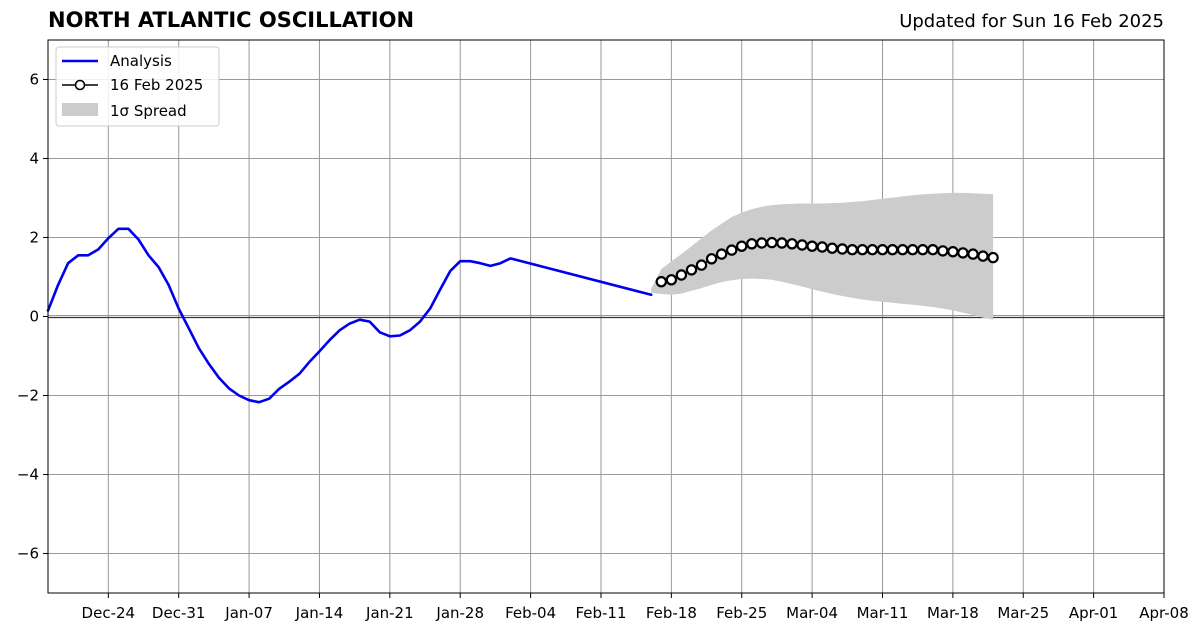 The width and height of the screenshot is (1203, 633). I want to click on spread-band-layer, so click(822, 256).